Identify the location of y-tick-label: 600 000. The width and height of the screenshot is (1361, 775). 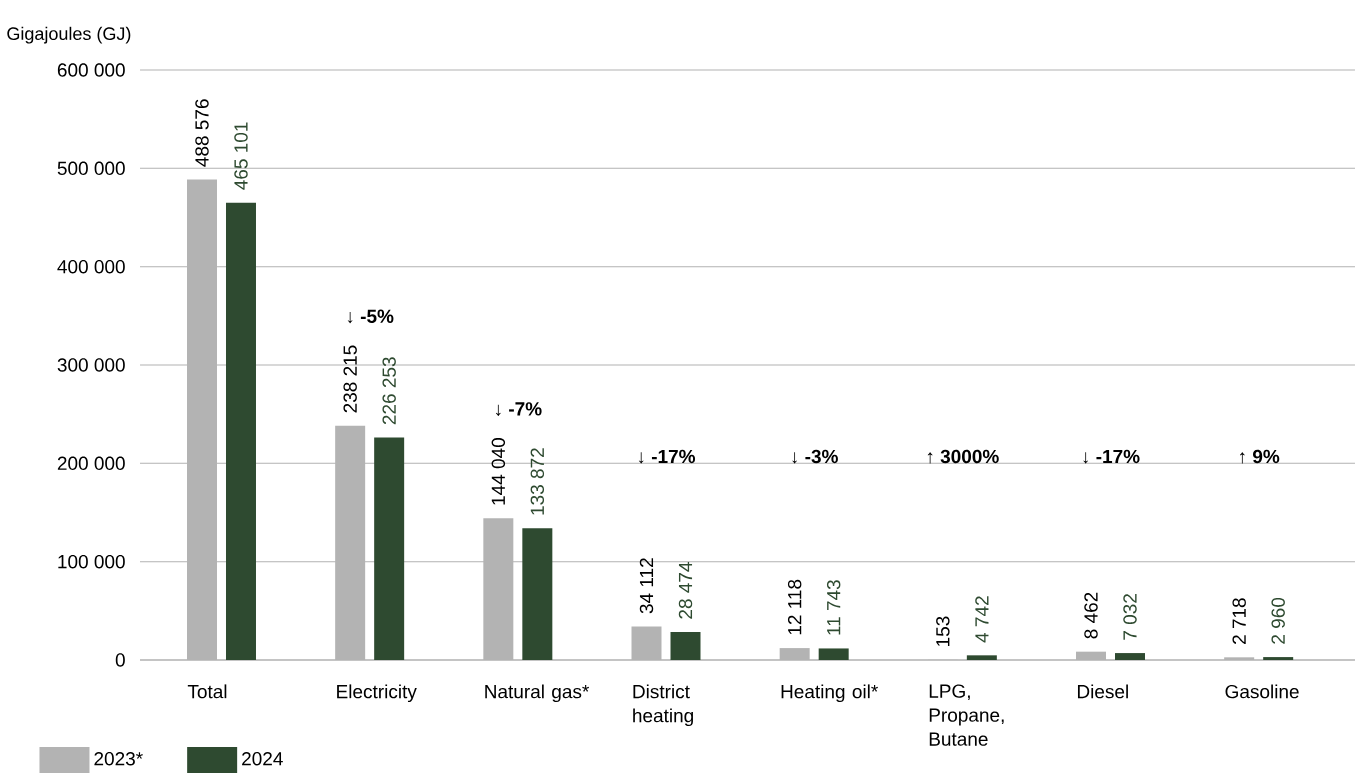
(91, 70).